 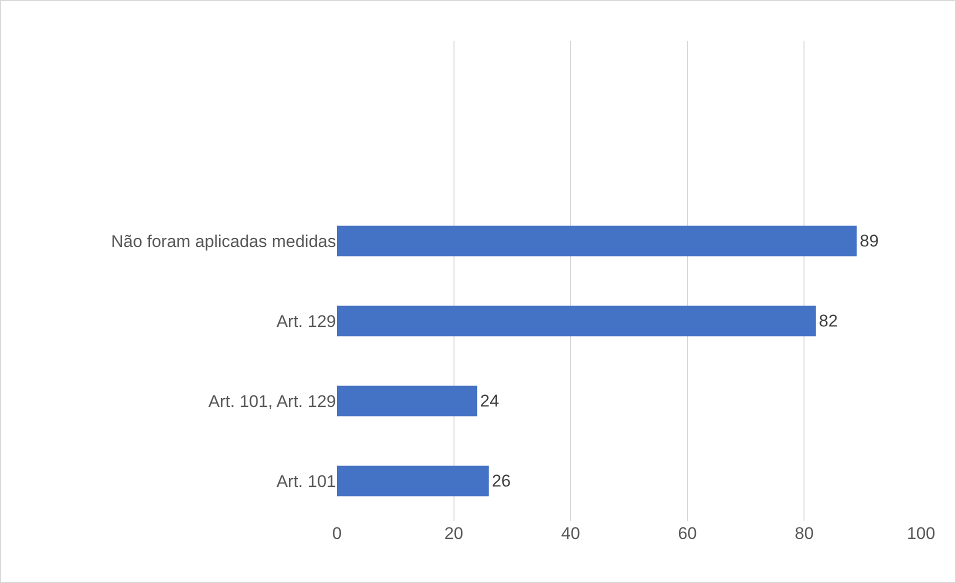 What do you see at coordinates (921, 533) in the screenshot?
I see `x-tick-label: 100` at bounding box center [921, 533].